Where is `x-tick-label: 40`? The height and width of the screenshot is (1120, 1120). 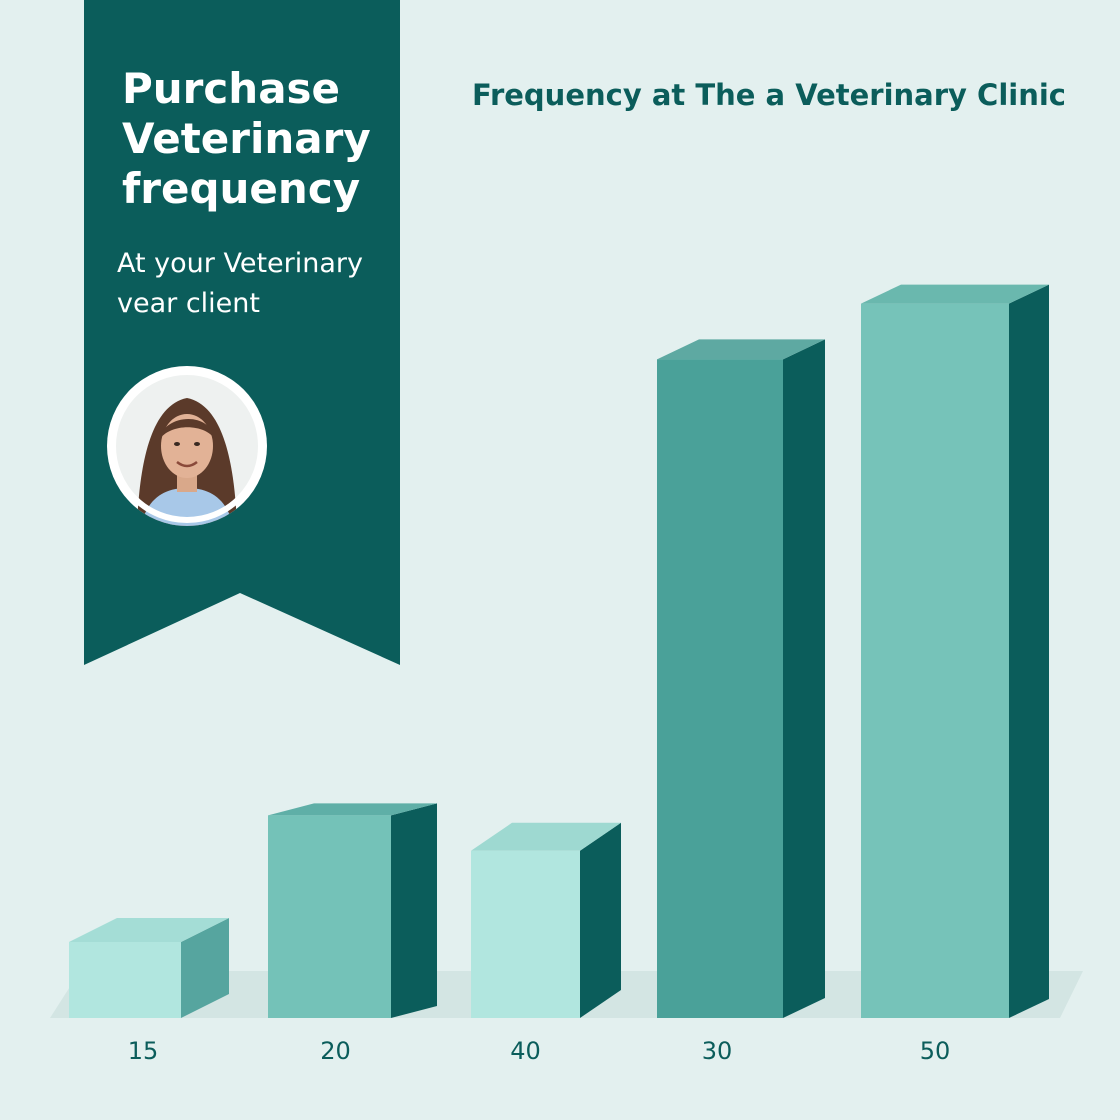
x-tick-label: 40 is located at coordinates (525, 1051).